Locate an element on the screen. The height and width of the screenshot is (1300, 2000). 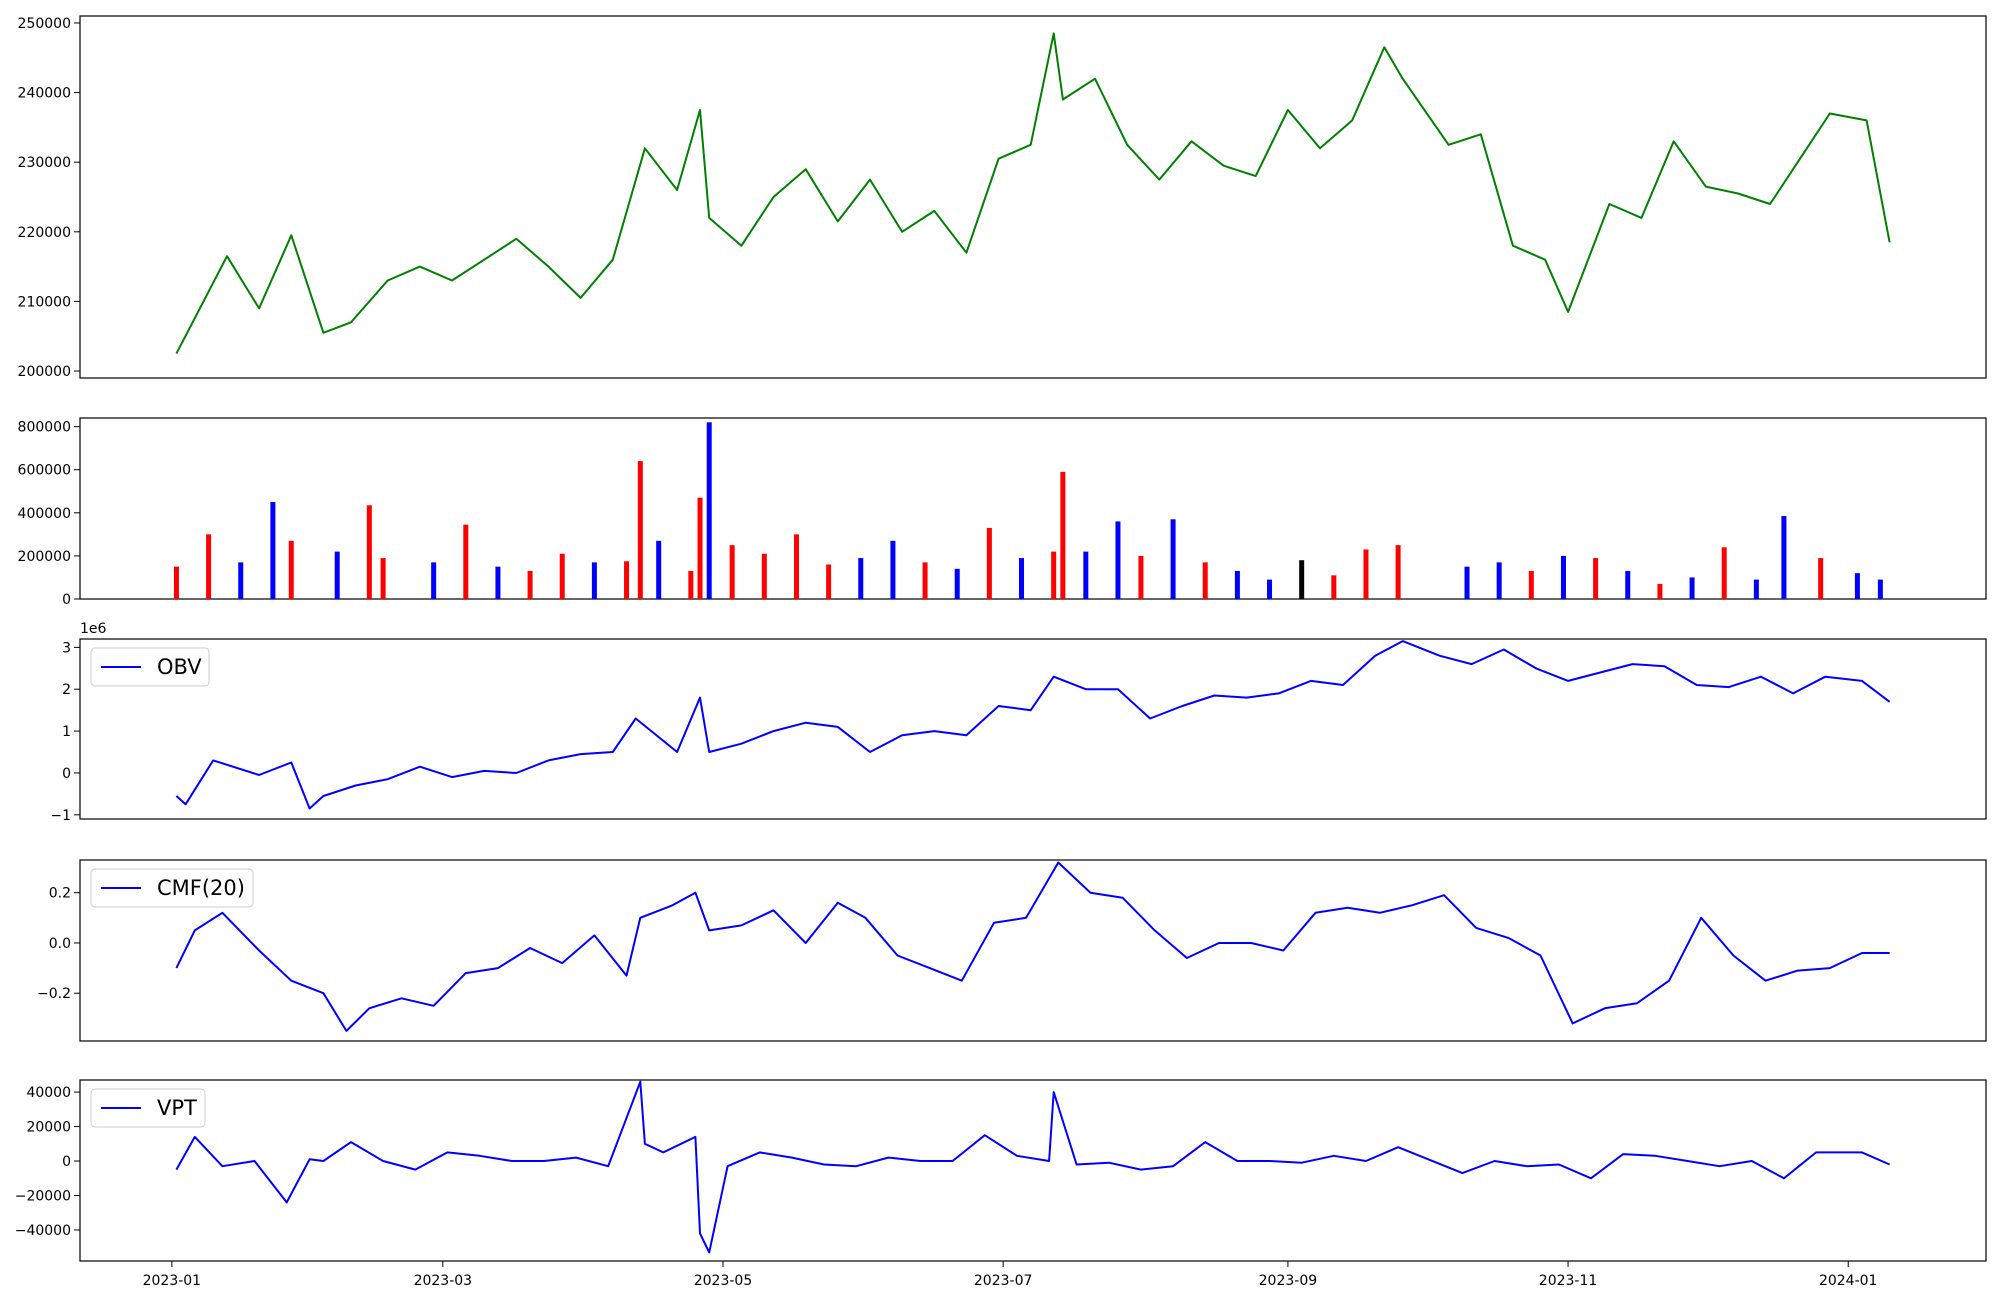
cmf-y-tick-label: 0.0 is located at coordinates (60, 944).